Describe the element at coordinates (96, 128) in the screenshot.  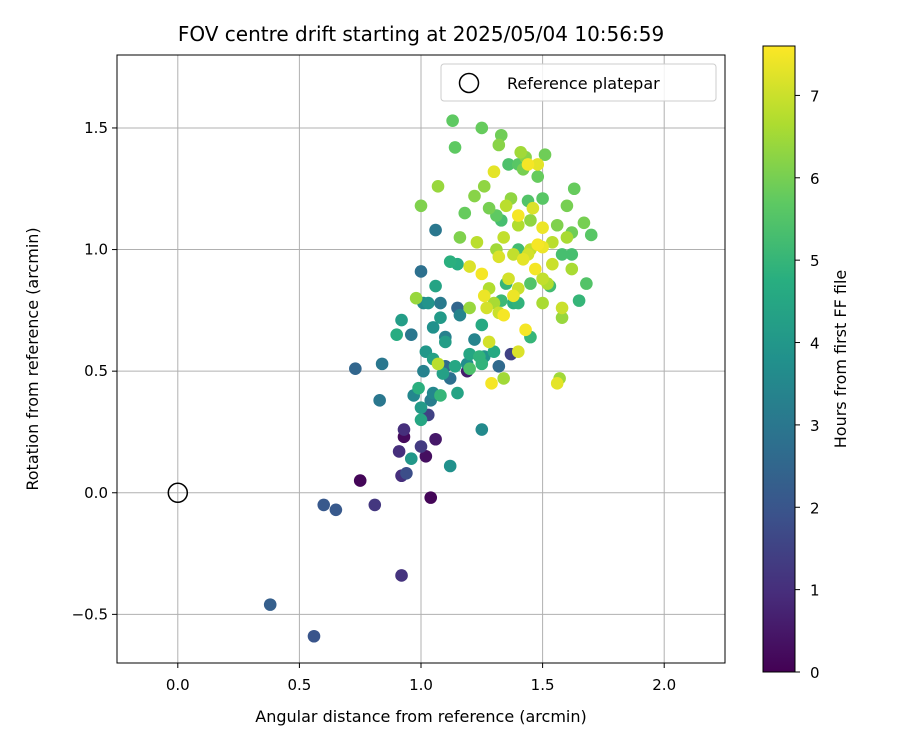
I see `y-tick-label: 1.5` at that location.